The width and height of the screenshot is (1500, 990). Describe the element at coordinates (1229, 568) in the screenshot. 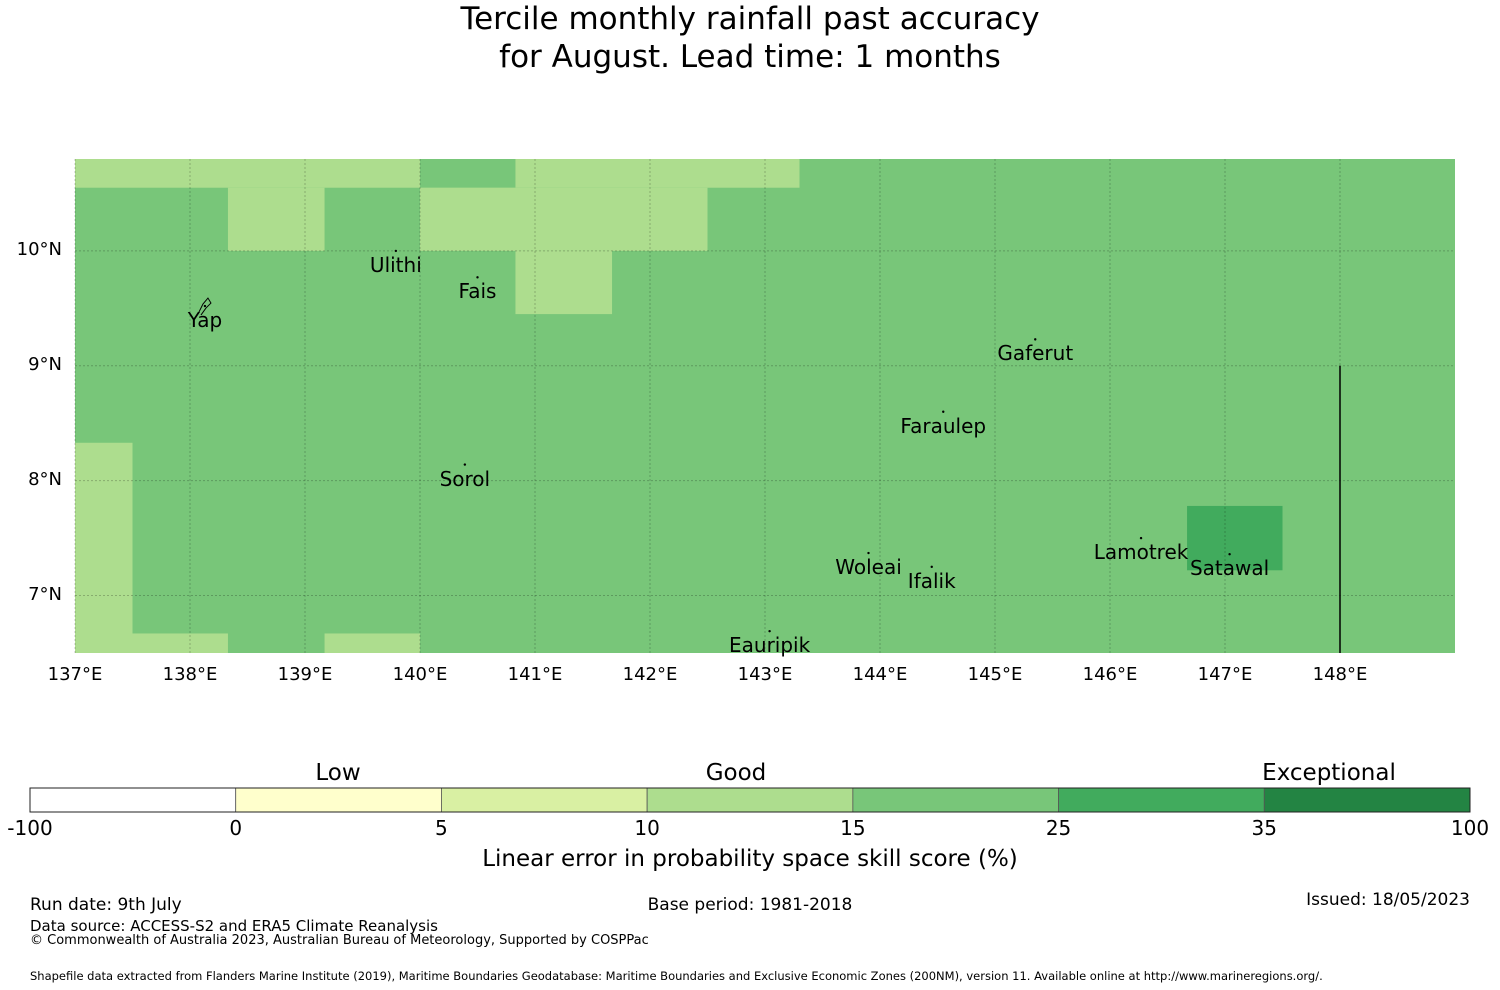

I see `place-label: Satawal` at that location.